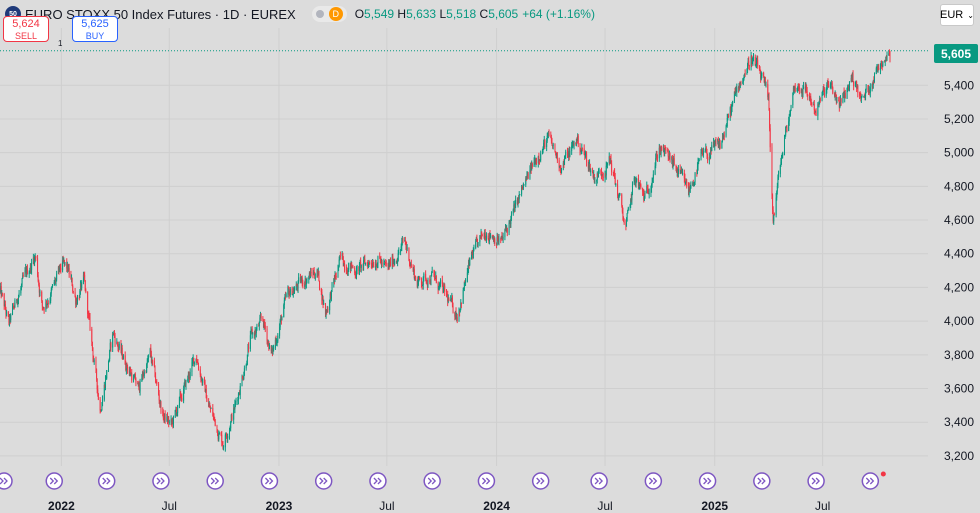 This screenshot has height=513, width=980. I want to click on buy-button: 5,625 BUY, so click(95, 29).